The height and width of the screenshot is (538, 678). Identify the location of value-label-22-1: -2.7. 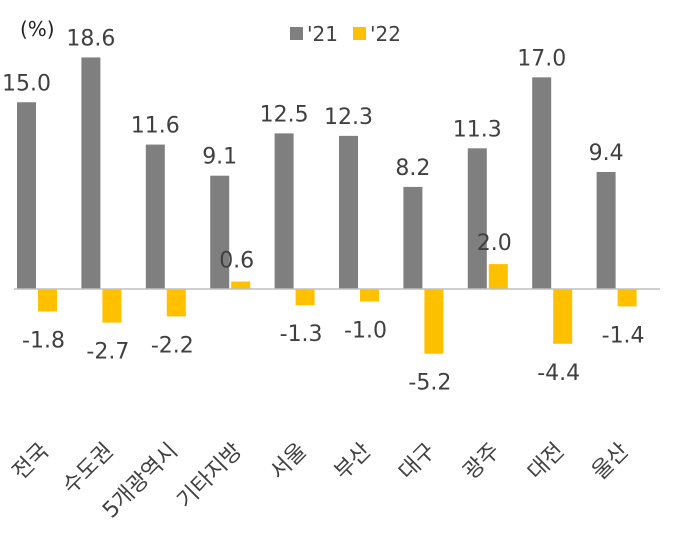
(107, 352).